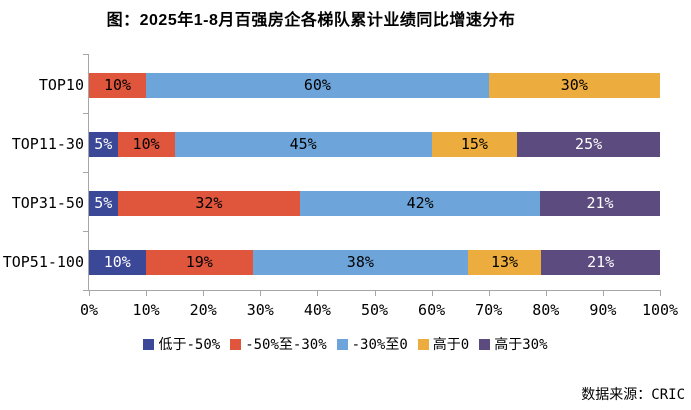 The height and width of the screenshot is (410, 691). Describe the element at coordinates (61, 85) in the screenshot. I see `y-axis-label: TOP10` at that location.